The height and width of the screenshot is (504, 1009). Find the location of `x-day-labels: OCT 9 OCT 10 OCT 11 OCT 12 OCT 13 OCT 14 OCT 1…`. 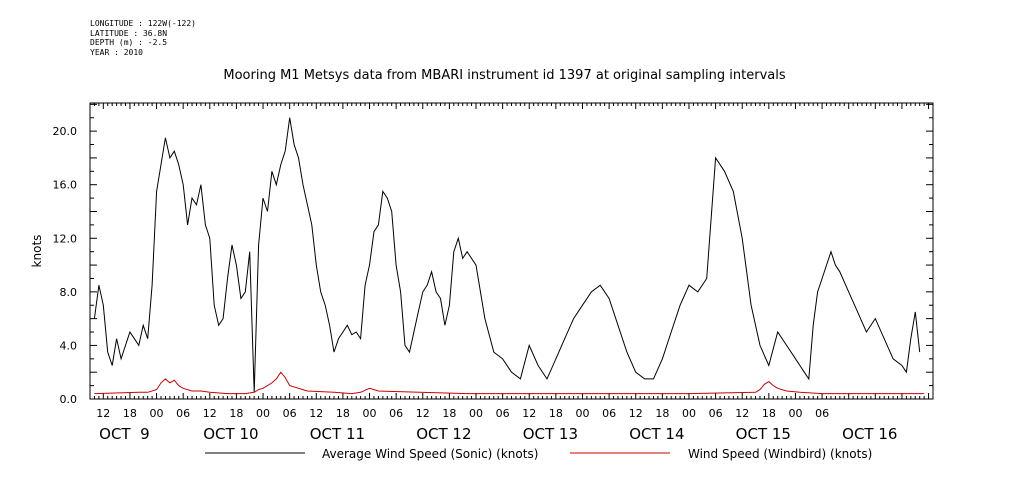

x-day-labels: OCT 9 OCT 10 OCT 11 OCT 12 OCT 13 OCT 14 OCT 1… is located at coordinates (498, 434).